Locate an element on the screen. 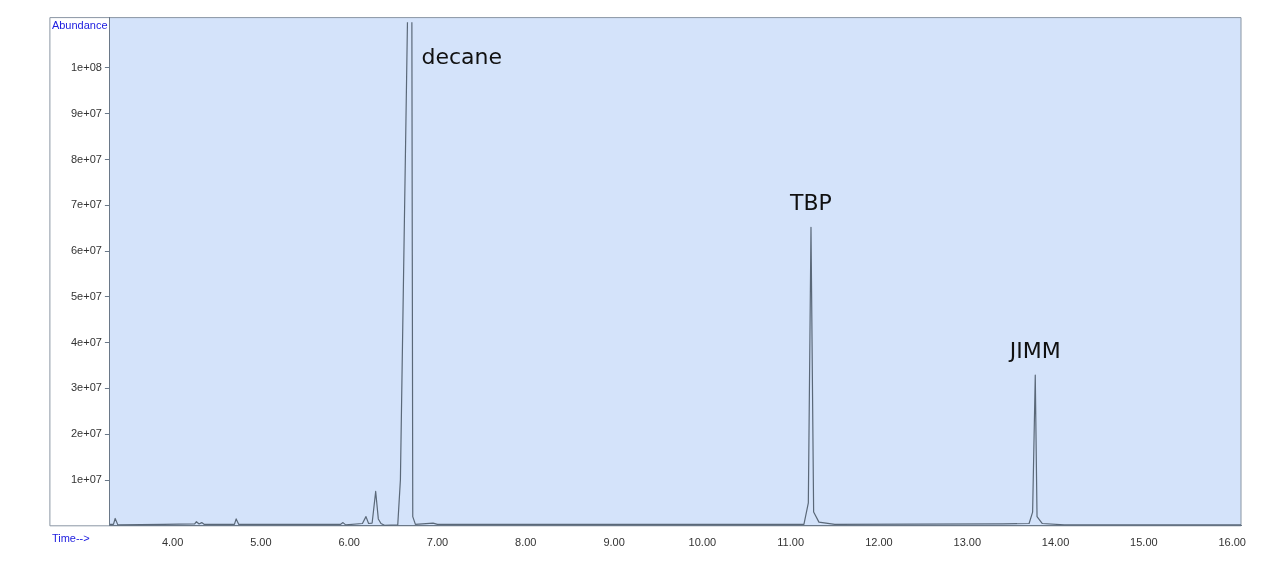 The image size is (1263, 563). x-tick-label: 4.00 is located at coordinates (172, 542).